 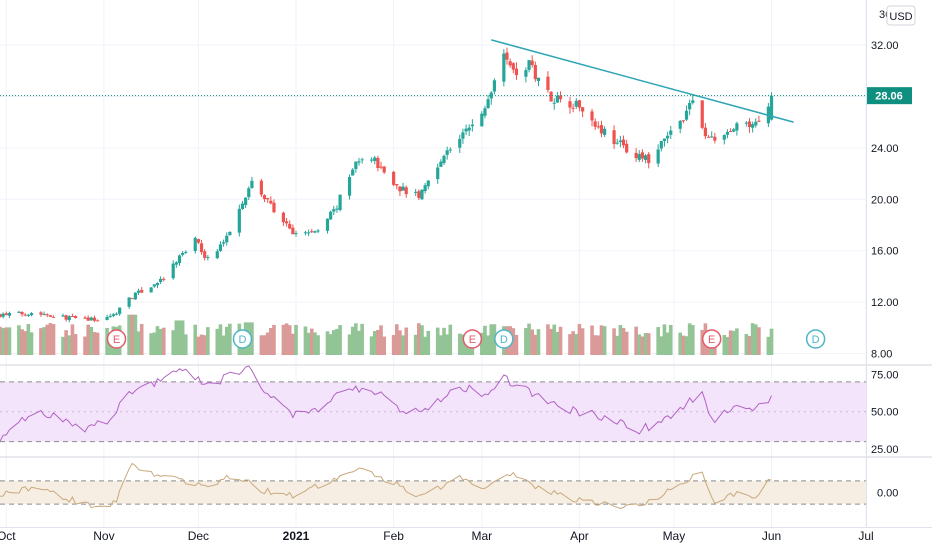 I want to click on currency-button: USD, so click(x=901, y=15).